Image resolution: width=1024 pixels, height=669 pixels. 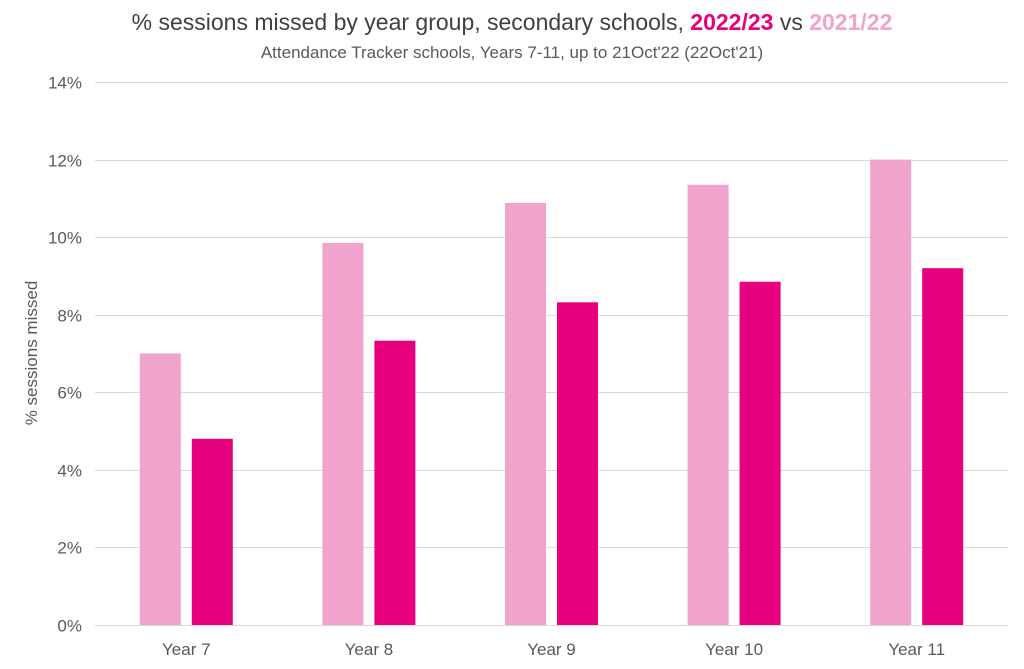 What do you see at coordinates (65, 355) in the screenshot?
I see `y-axis-ticks: 0% 2% 4% 6% 8% 10% 12% 14%` at bounding box center [65, 355].